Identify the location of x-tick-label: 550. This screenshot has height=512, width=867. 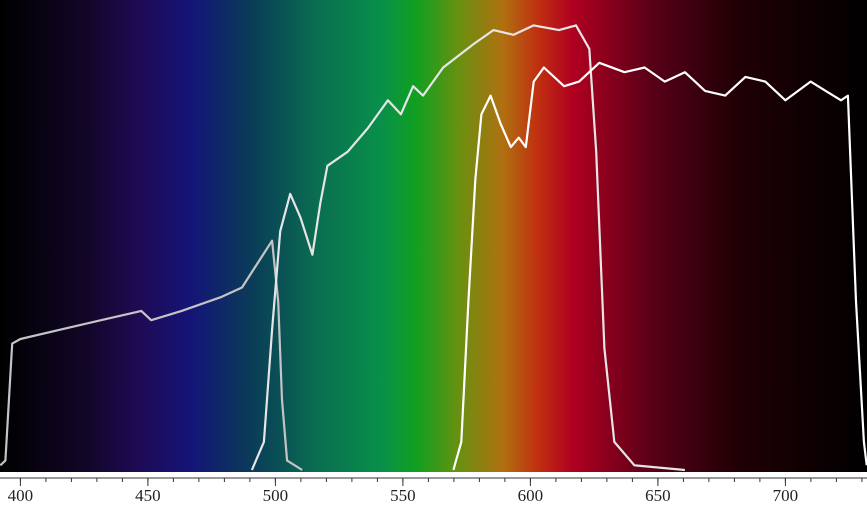
(403, 495).